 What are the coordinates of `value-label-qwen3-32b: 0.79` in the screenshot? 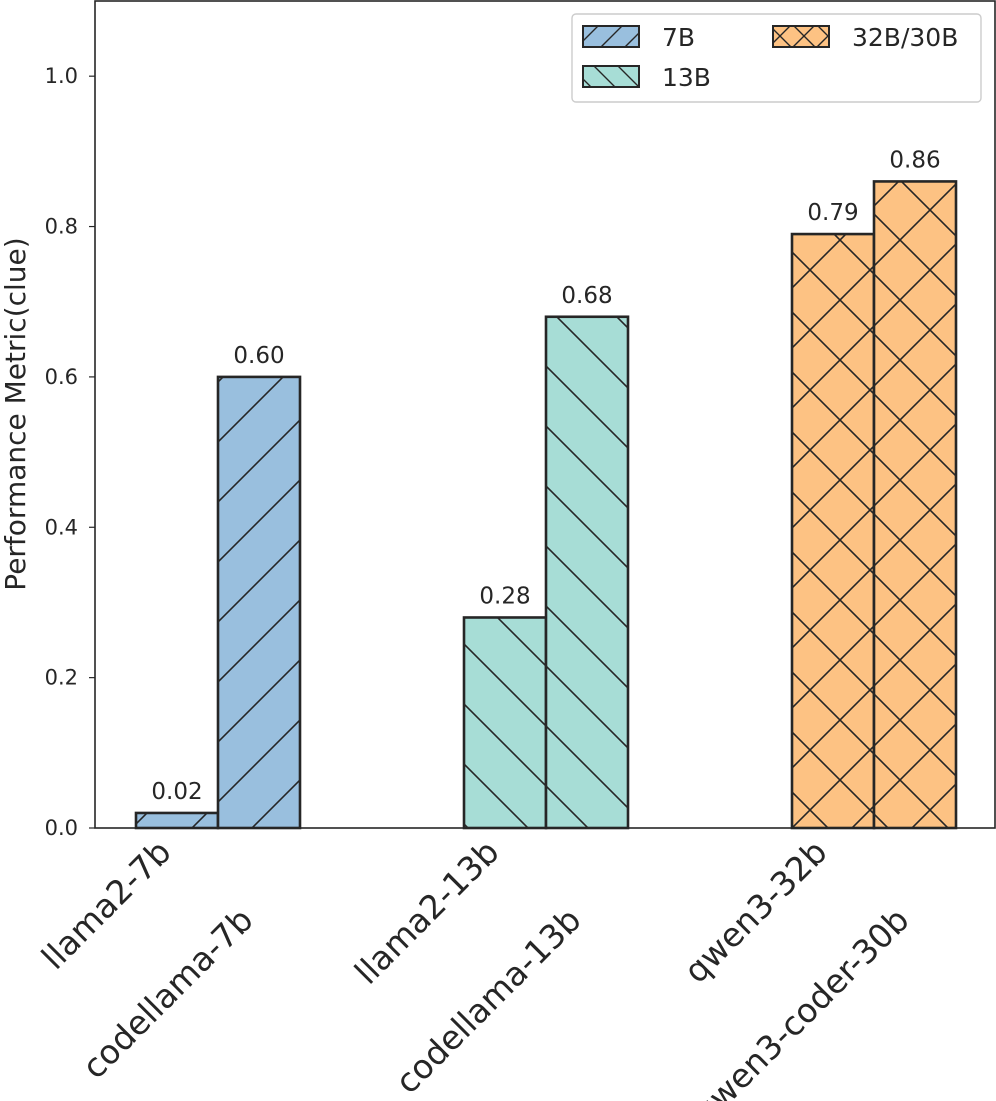 It's located at (832, 213).